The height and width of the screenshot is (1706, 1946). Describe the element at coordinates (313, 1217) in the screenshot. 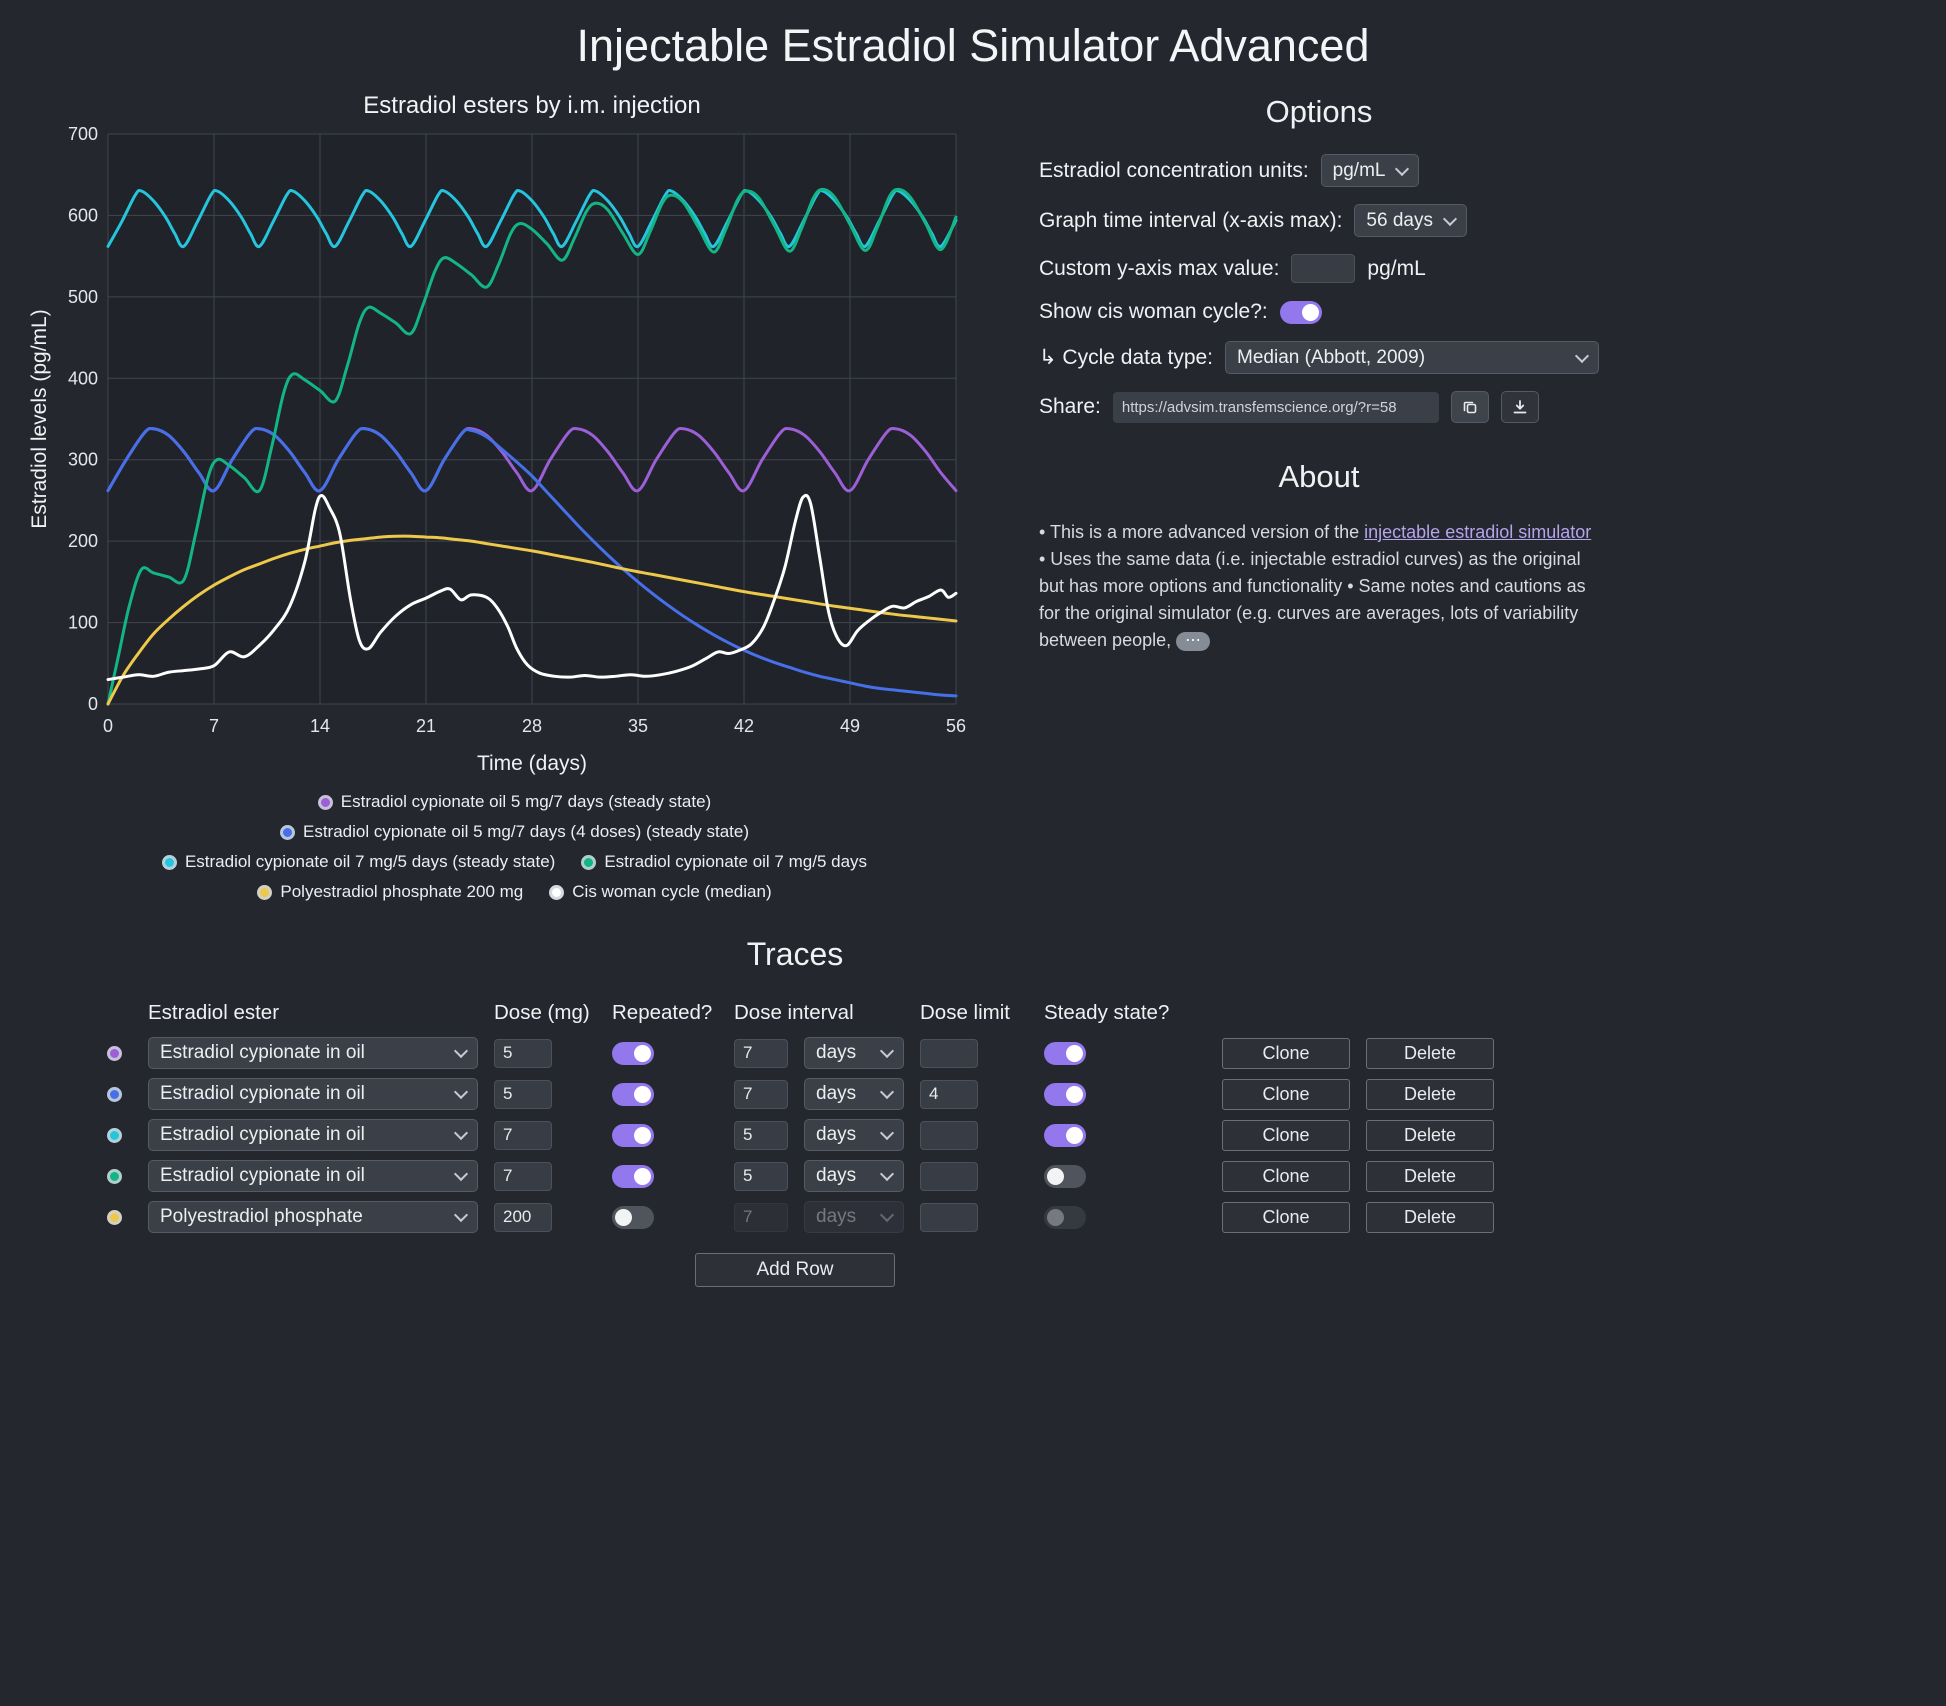

I see `ester-select: Polyestradiol phosphate` at that location.